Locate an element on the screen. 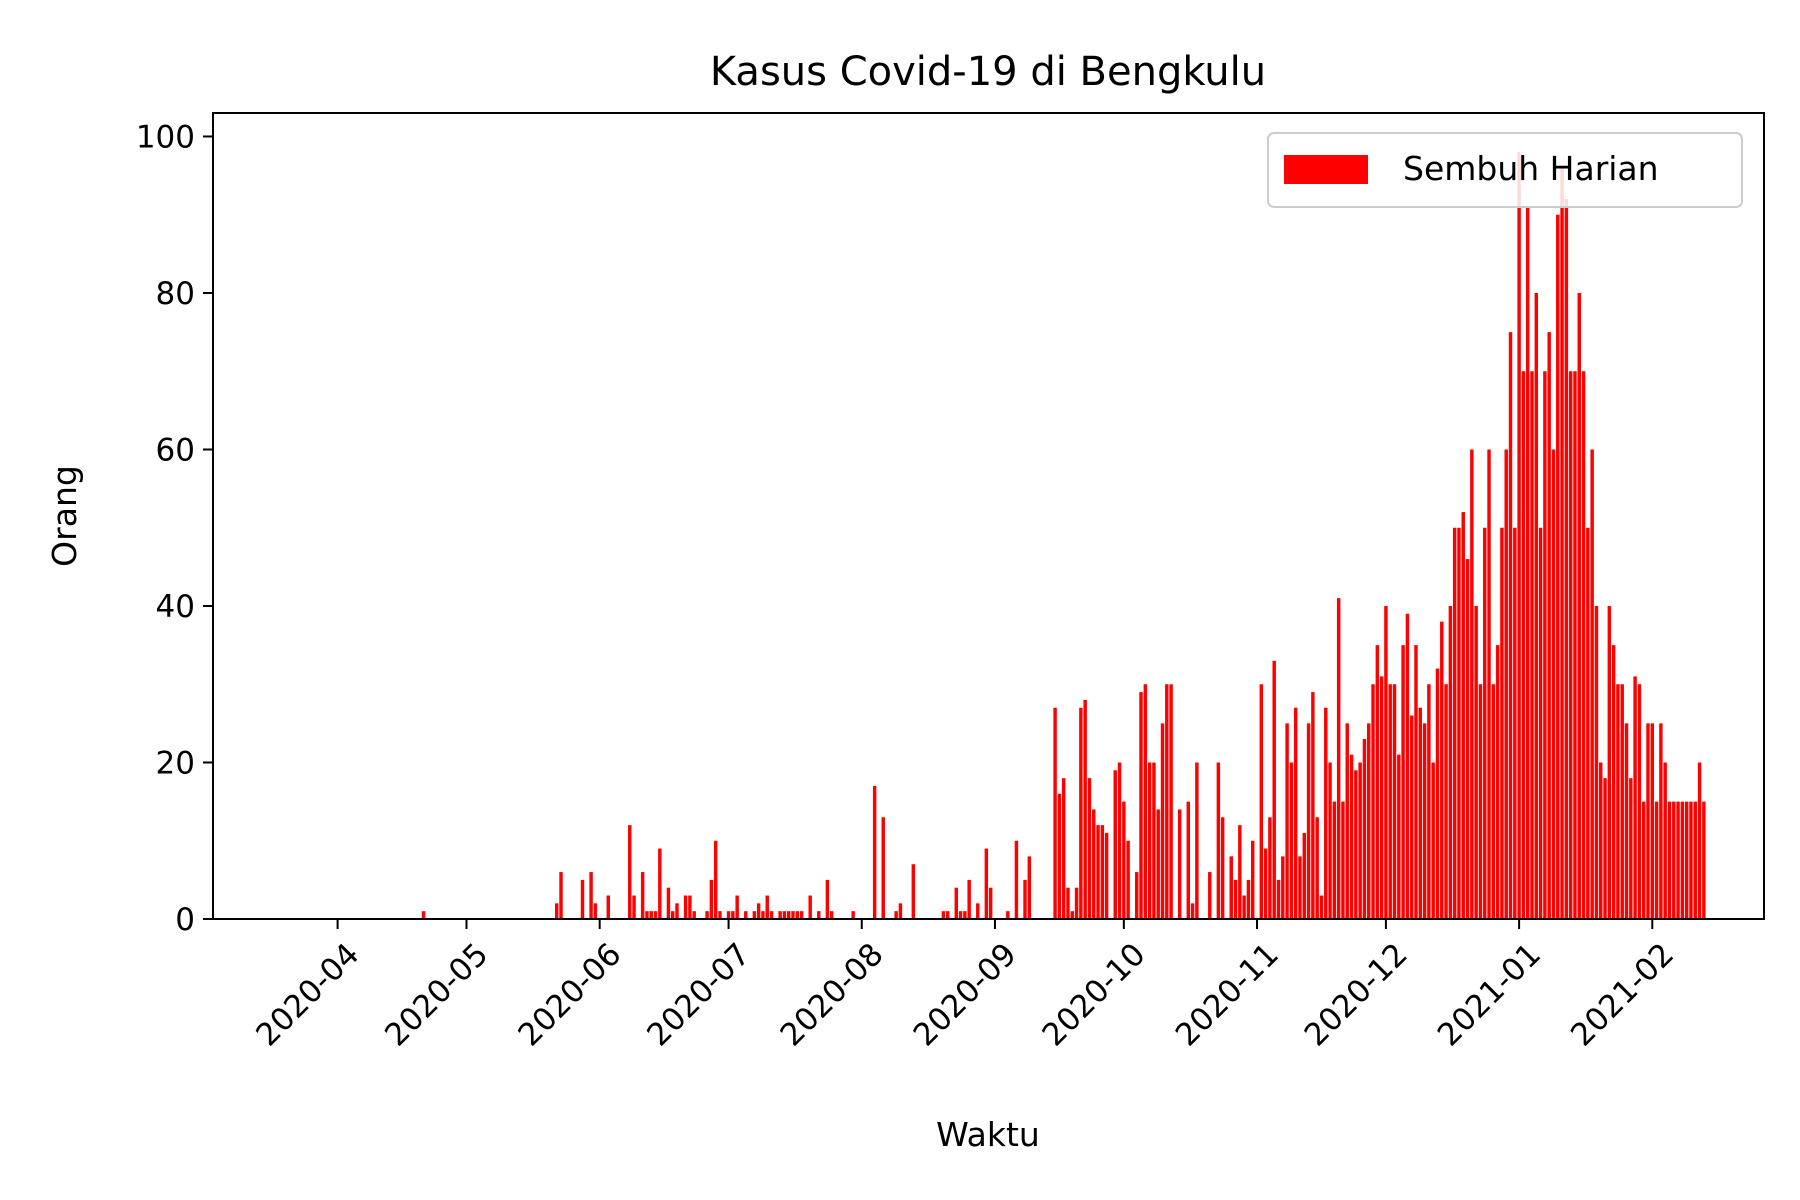 Image resolution: width=1800 pixels, height=1200 pixels. x-tick-label-2020-10: 2020-10 is located at coordinates (1094, 994).